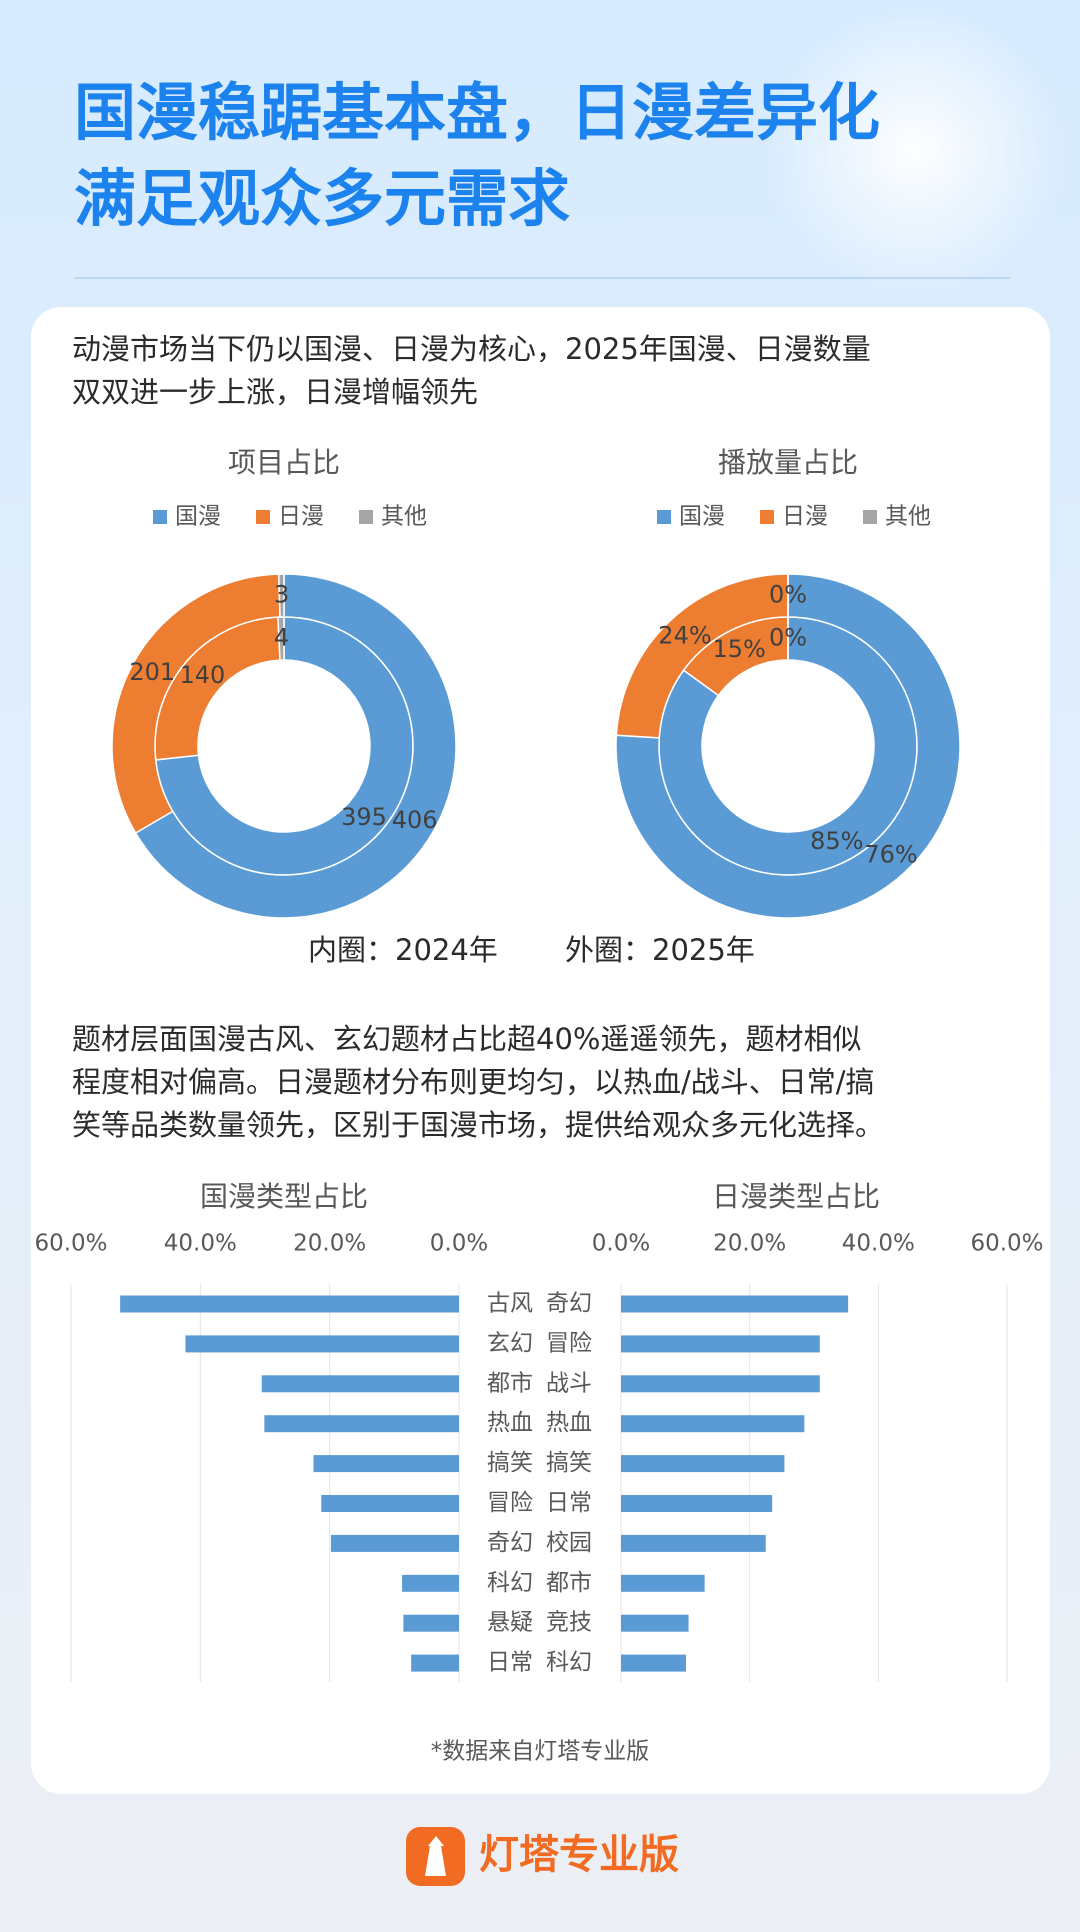 The image size is (1080, 1932). What do you see at coordinates (510, 1623) in the screenshot?
I see `category-label: 悬疑` at bounding box center [510, 1623].